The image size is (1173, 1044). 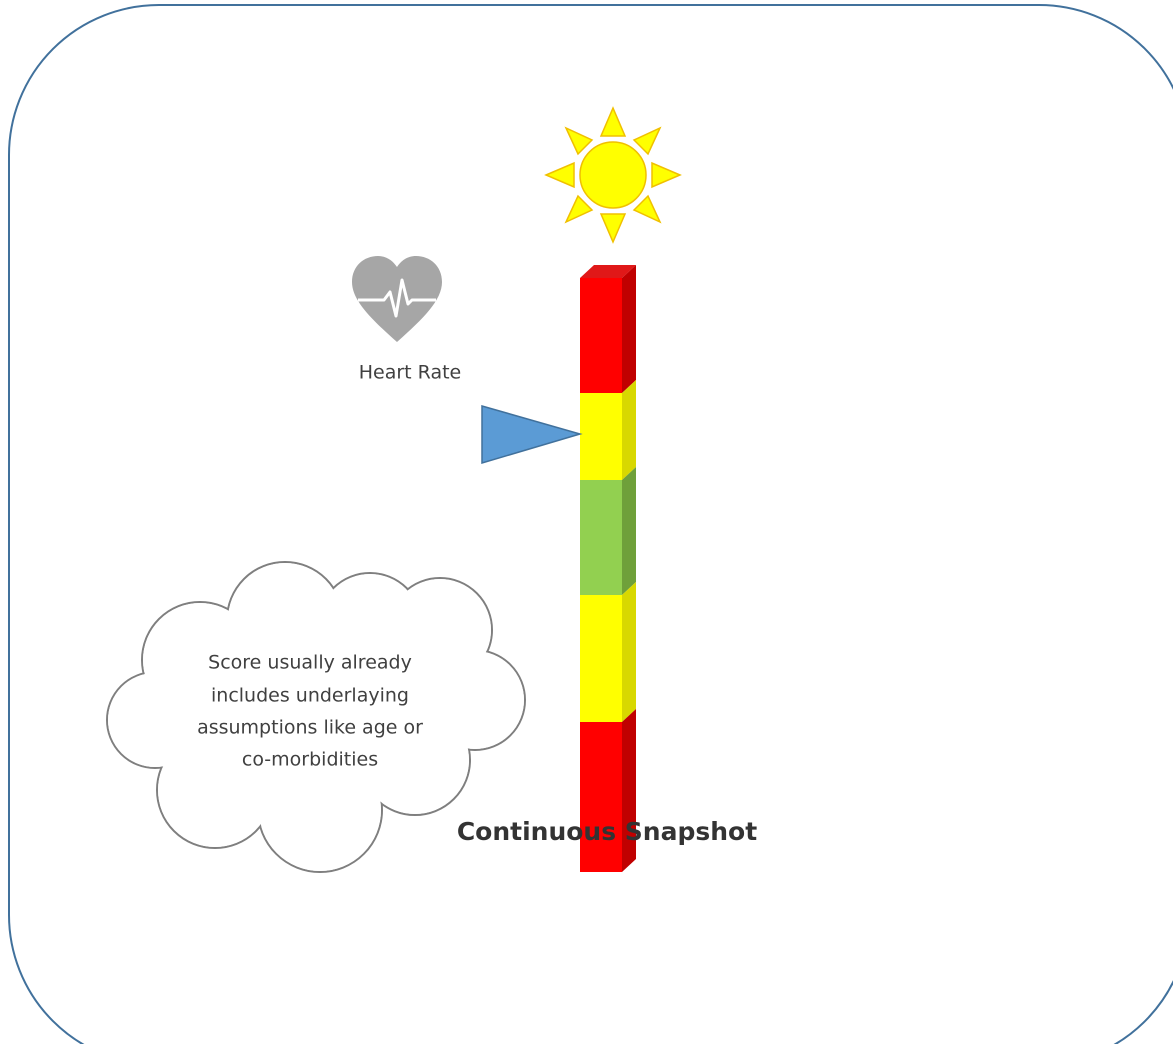 I want to click on heart-icon, so click(x=397, y=299).